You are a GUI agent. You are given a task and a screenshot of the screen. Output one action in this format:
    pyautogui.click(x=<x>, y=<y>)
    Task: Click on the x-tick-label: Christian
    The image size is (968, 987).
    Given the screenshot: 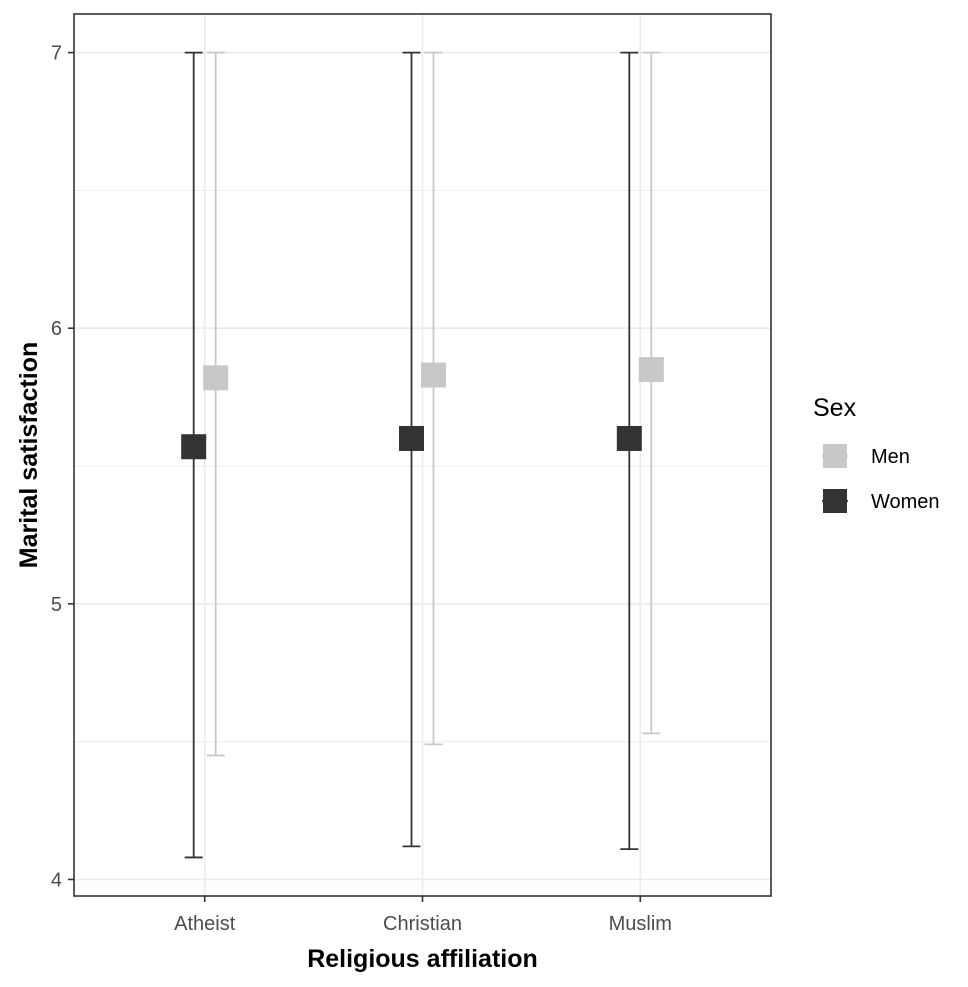 What is the action you would take?
    pyautogui.click(x=422, y=924)
    